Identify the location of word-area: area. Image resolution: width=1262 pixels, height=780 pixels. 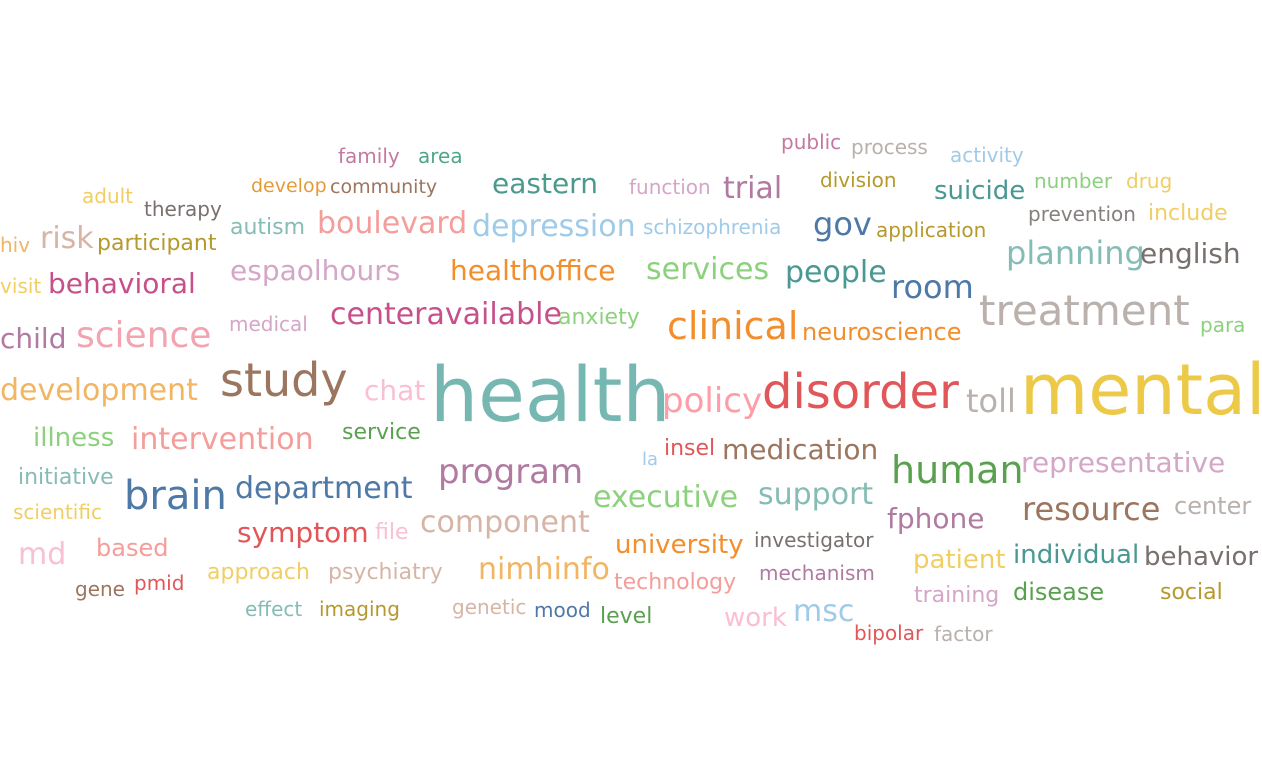
(440, 156).